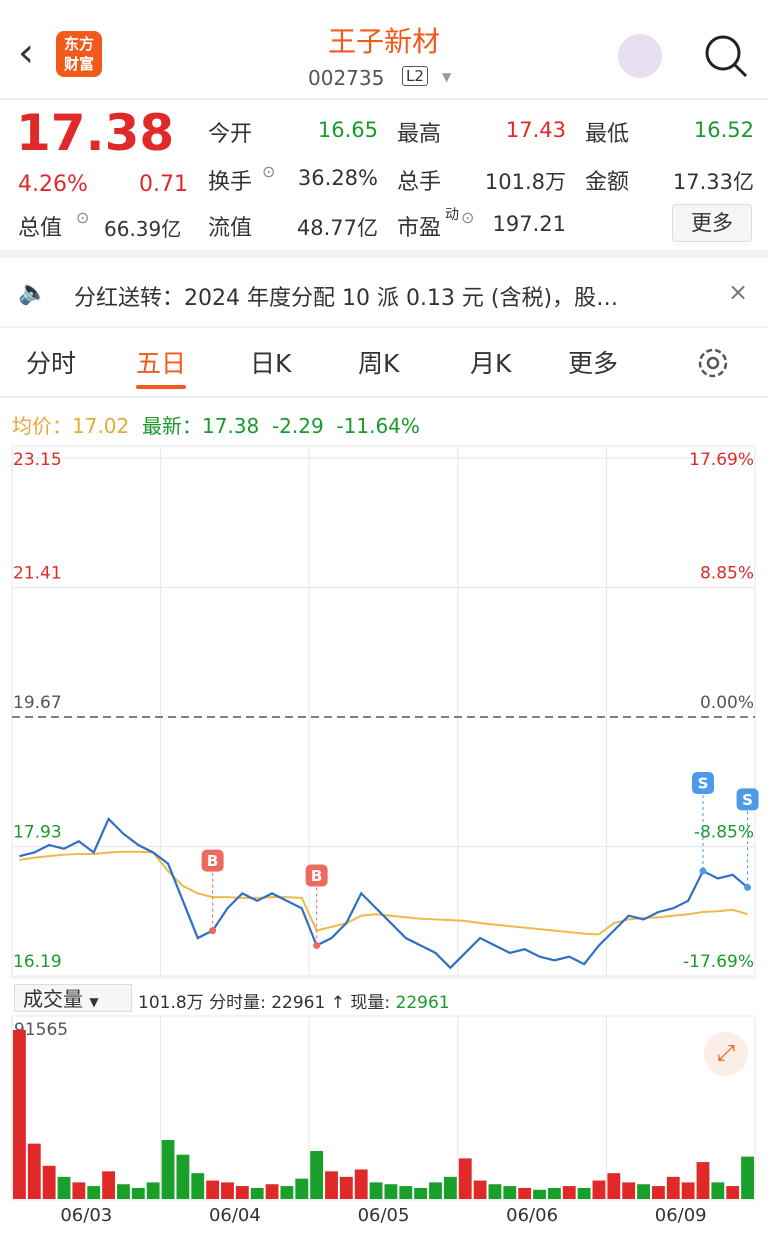 This screenshot has height=1241, width=768. Describe the element at coordinates (640, 56) in the screenshot. I see `robot` at that location.